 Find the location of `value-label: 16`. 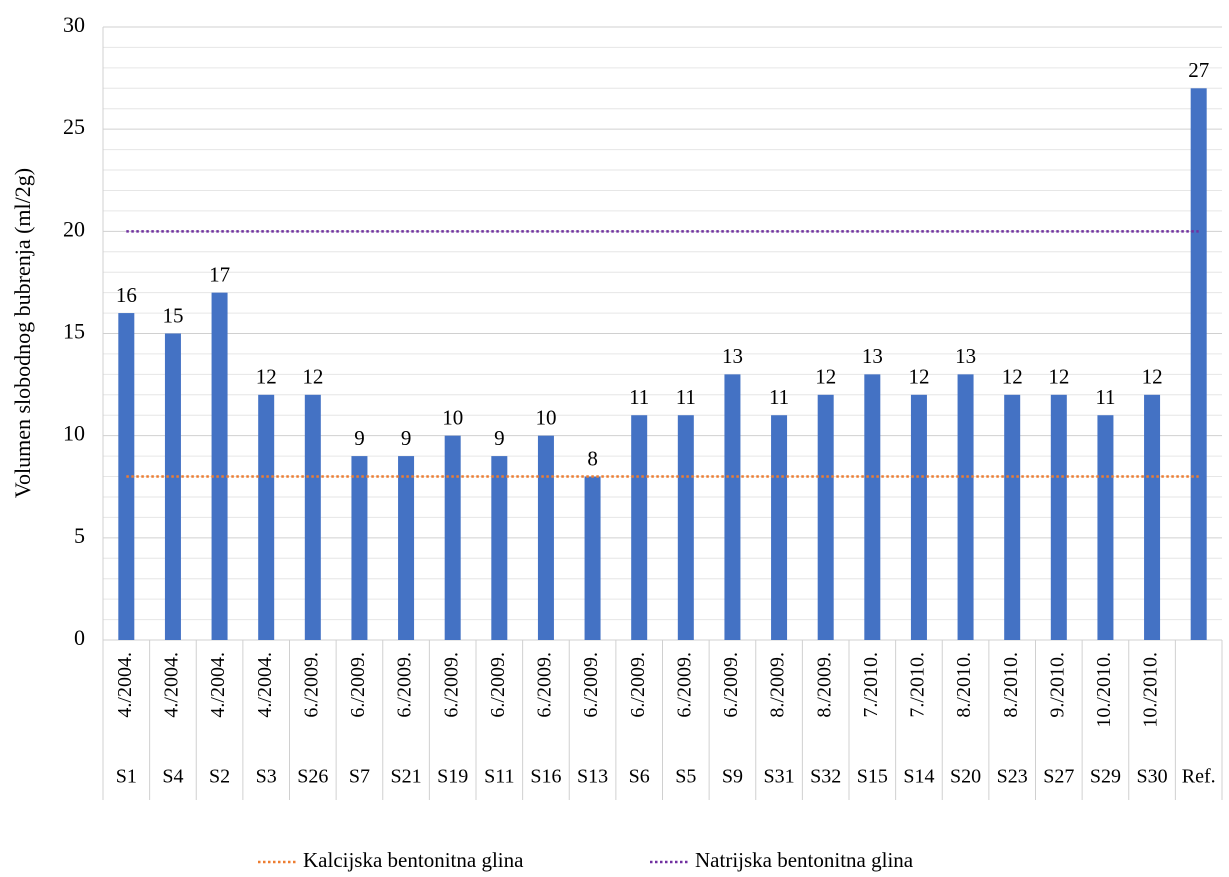

value-label: 16 is located at coordinates (126, 295).